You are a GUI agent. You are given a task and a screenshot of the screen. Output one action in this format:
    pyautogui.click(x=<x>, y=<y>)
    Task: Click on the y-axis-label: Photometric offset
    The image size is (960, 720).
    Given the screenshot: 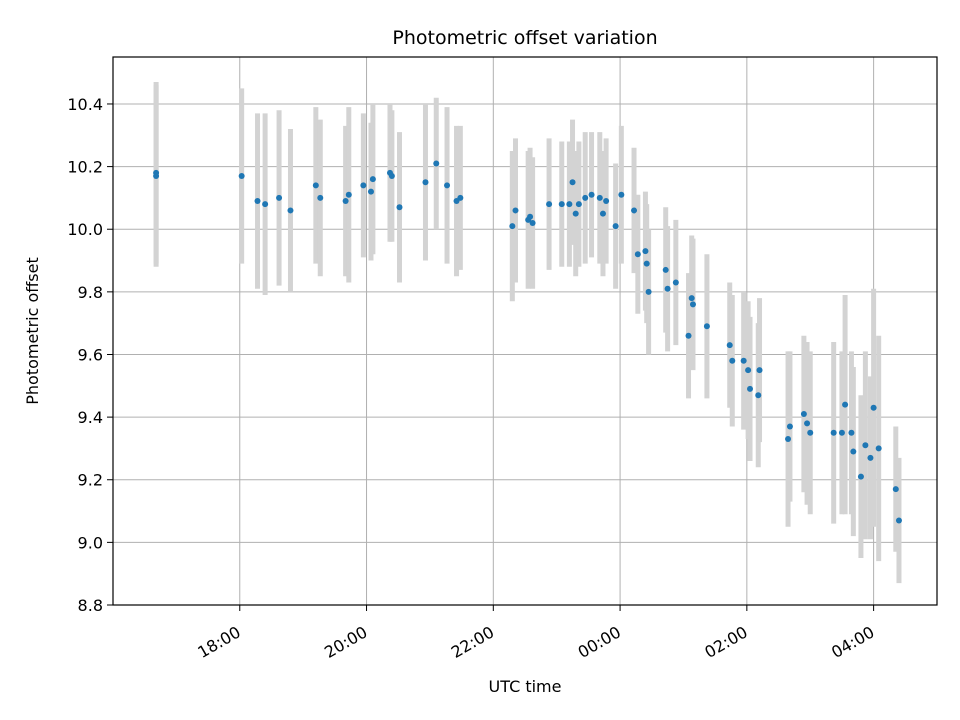 What is the action you would take?
    pyautogui.click(x=32, y=331)
    